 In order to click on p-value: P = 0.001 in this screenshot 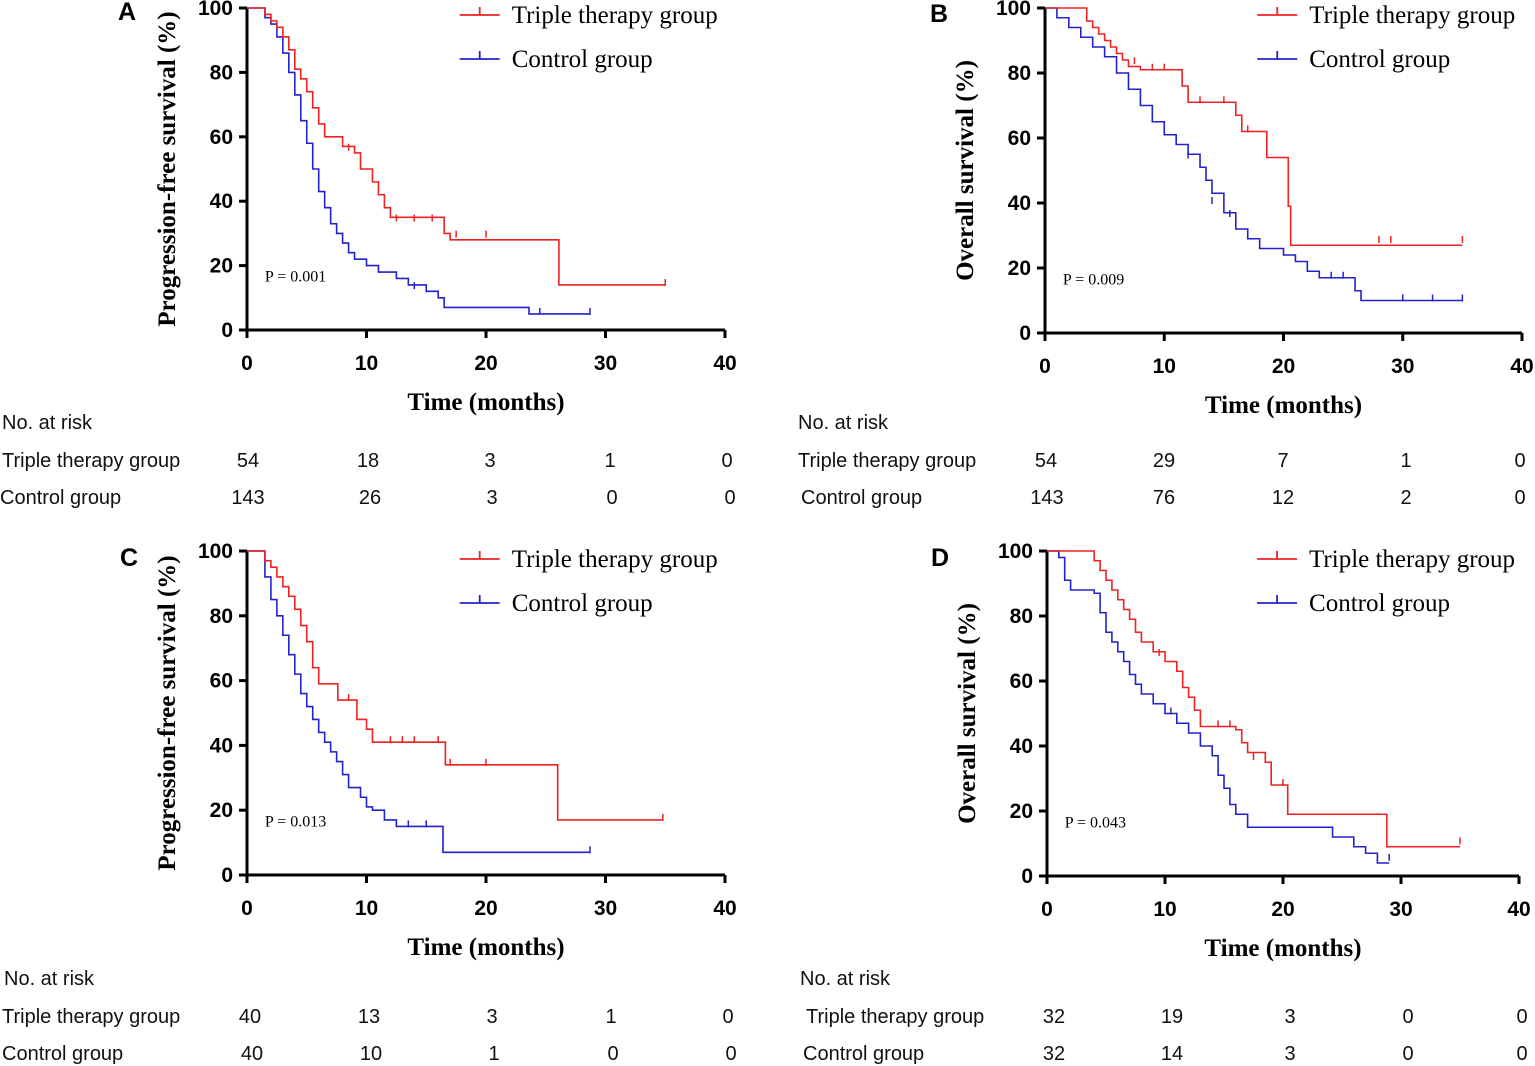, I will do `click(295, 277)`.